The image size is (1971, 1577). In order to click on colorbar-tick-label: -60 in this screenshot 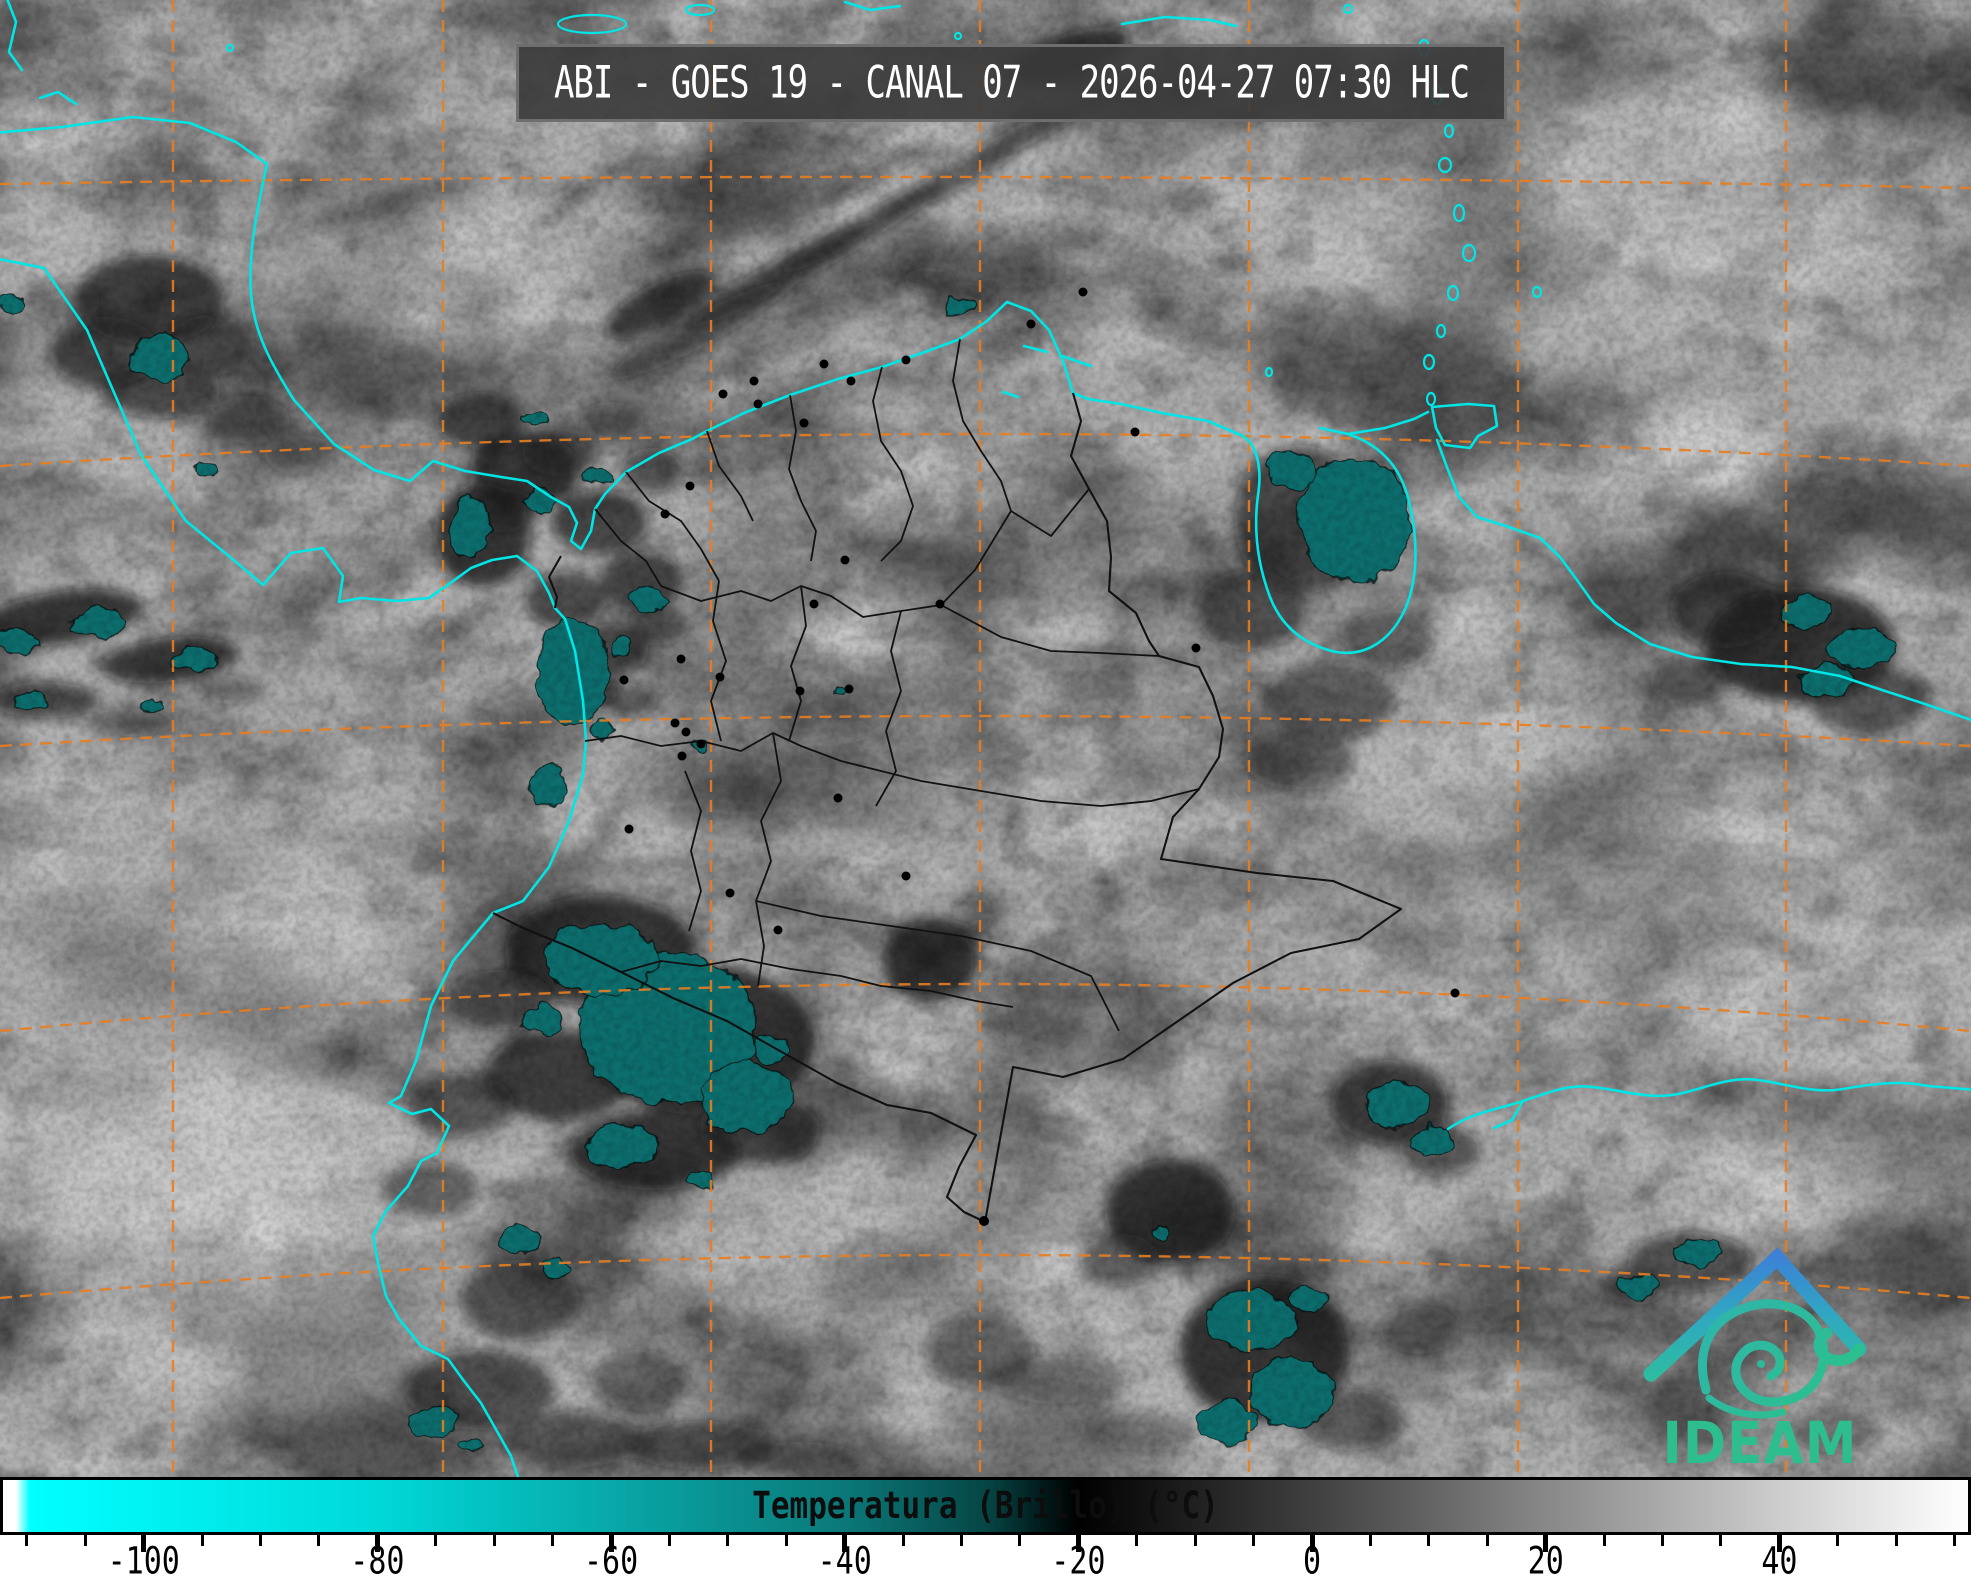, I will do `click(611, 1558)`.